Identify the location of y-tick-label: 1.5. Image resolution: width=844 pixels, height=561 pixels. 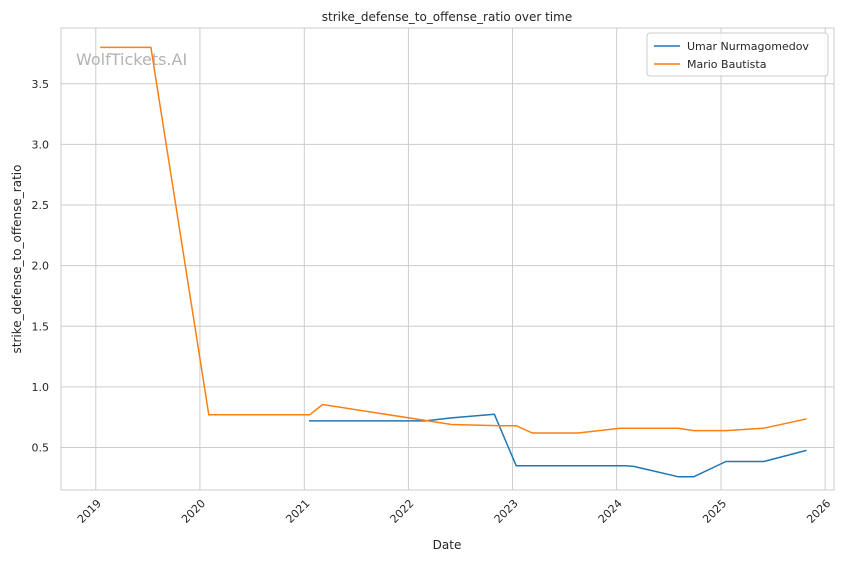
(41, 326).